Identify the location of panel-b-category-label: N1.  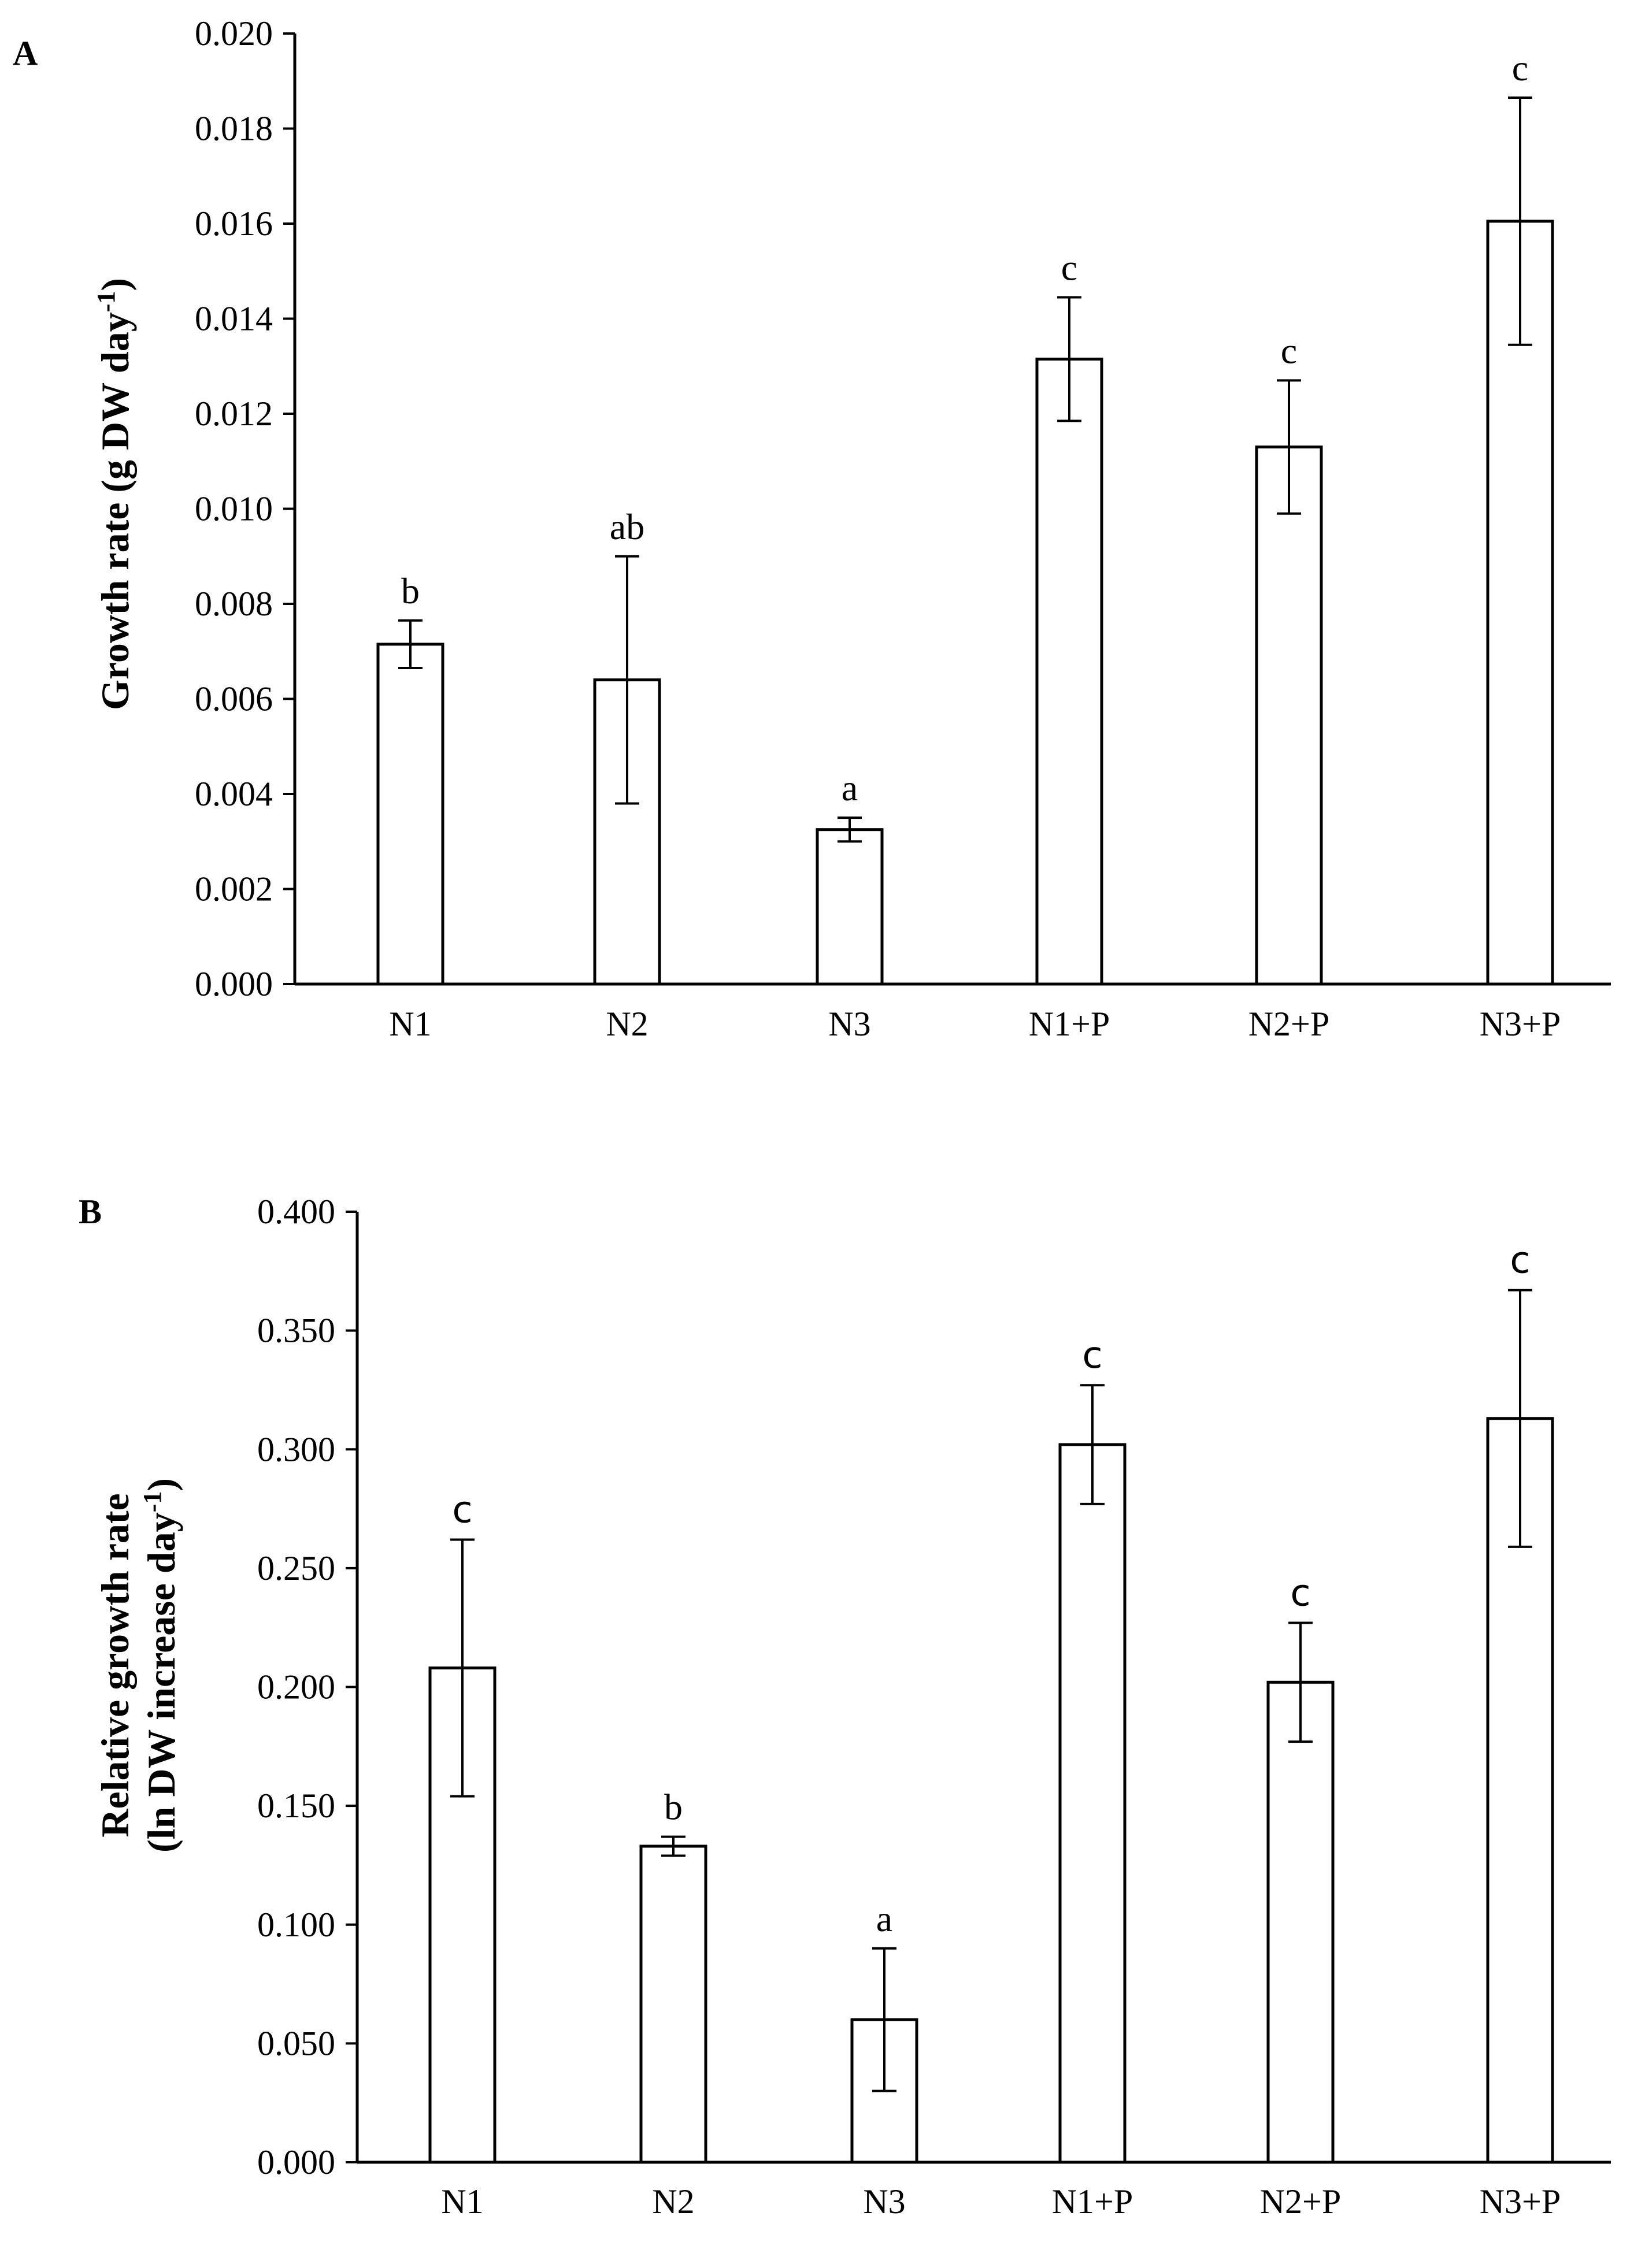
(462, 2201).